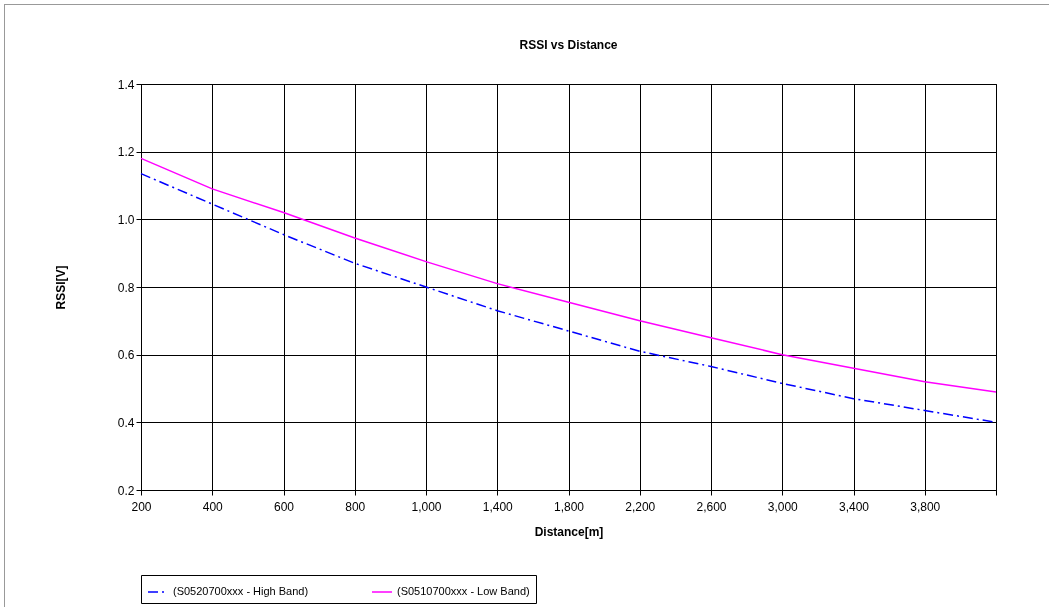  What do you see at coordinates (783, 506) in the screenshot?
I see `x-tick-label: 3,000` at bounding box center [783, 506].